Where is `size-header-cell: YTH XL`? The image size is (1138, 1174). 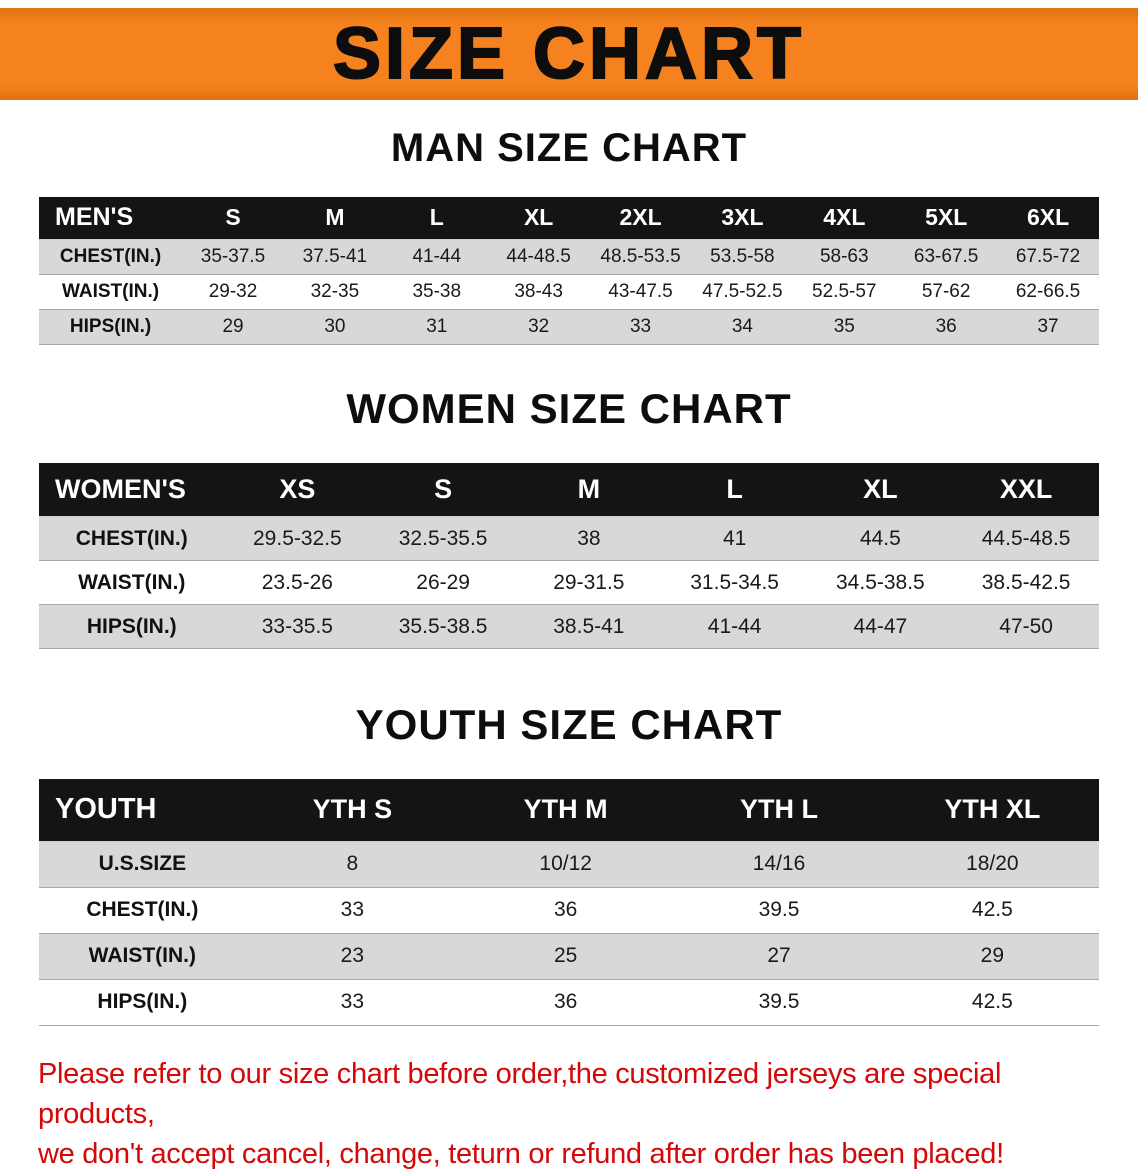 size-header-cell: YTH XL is located at coordinates (992, 810).